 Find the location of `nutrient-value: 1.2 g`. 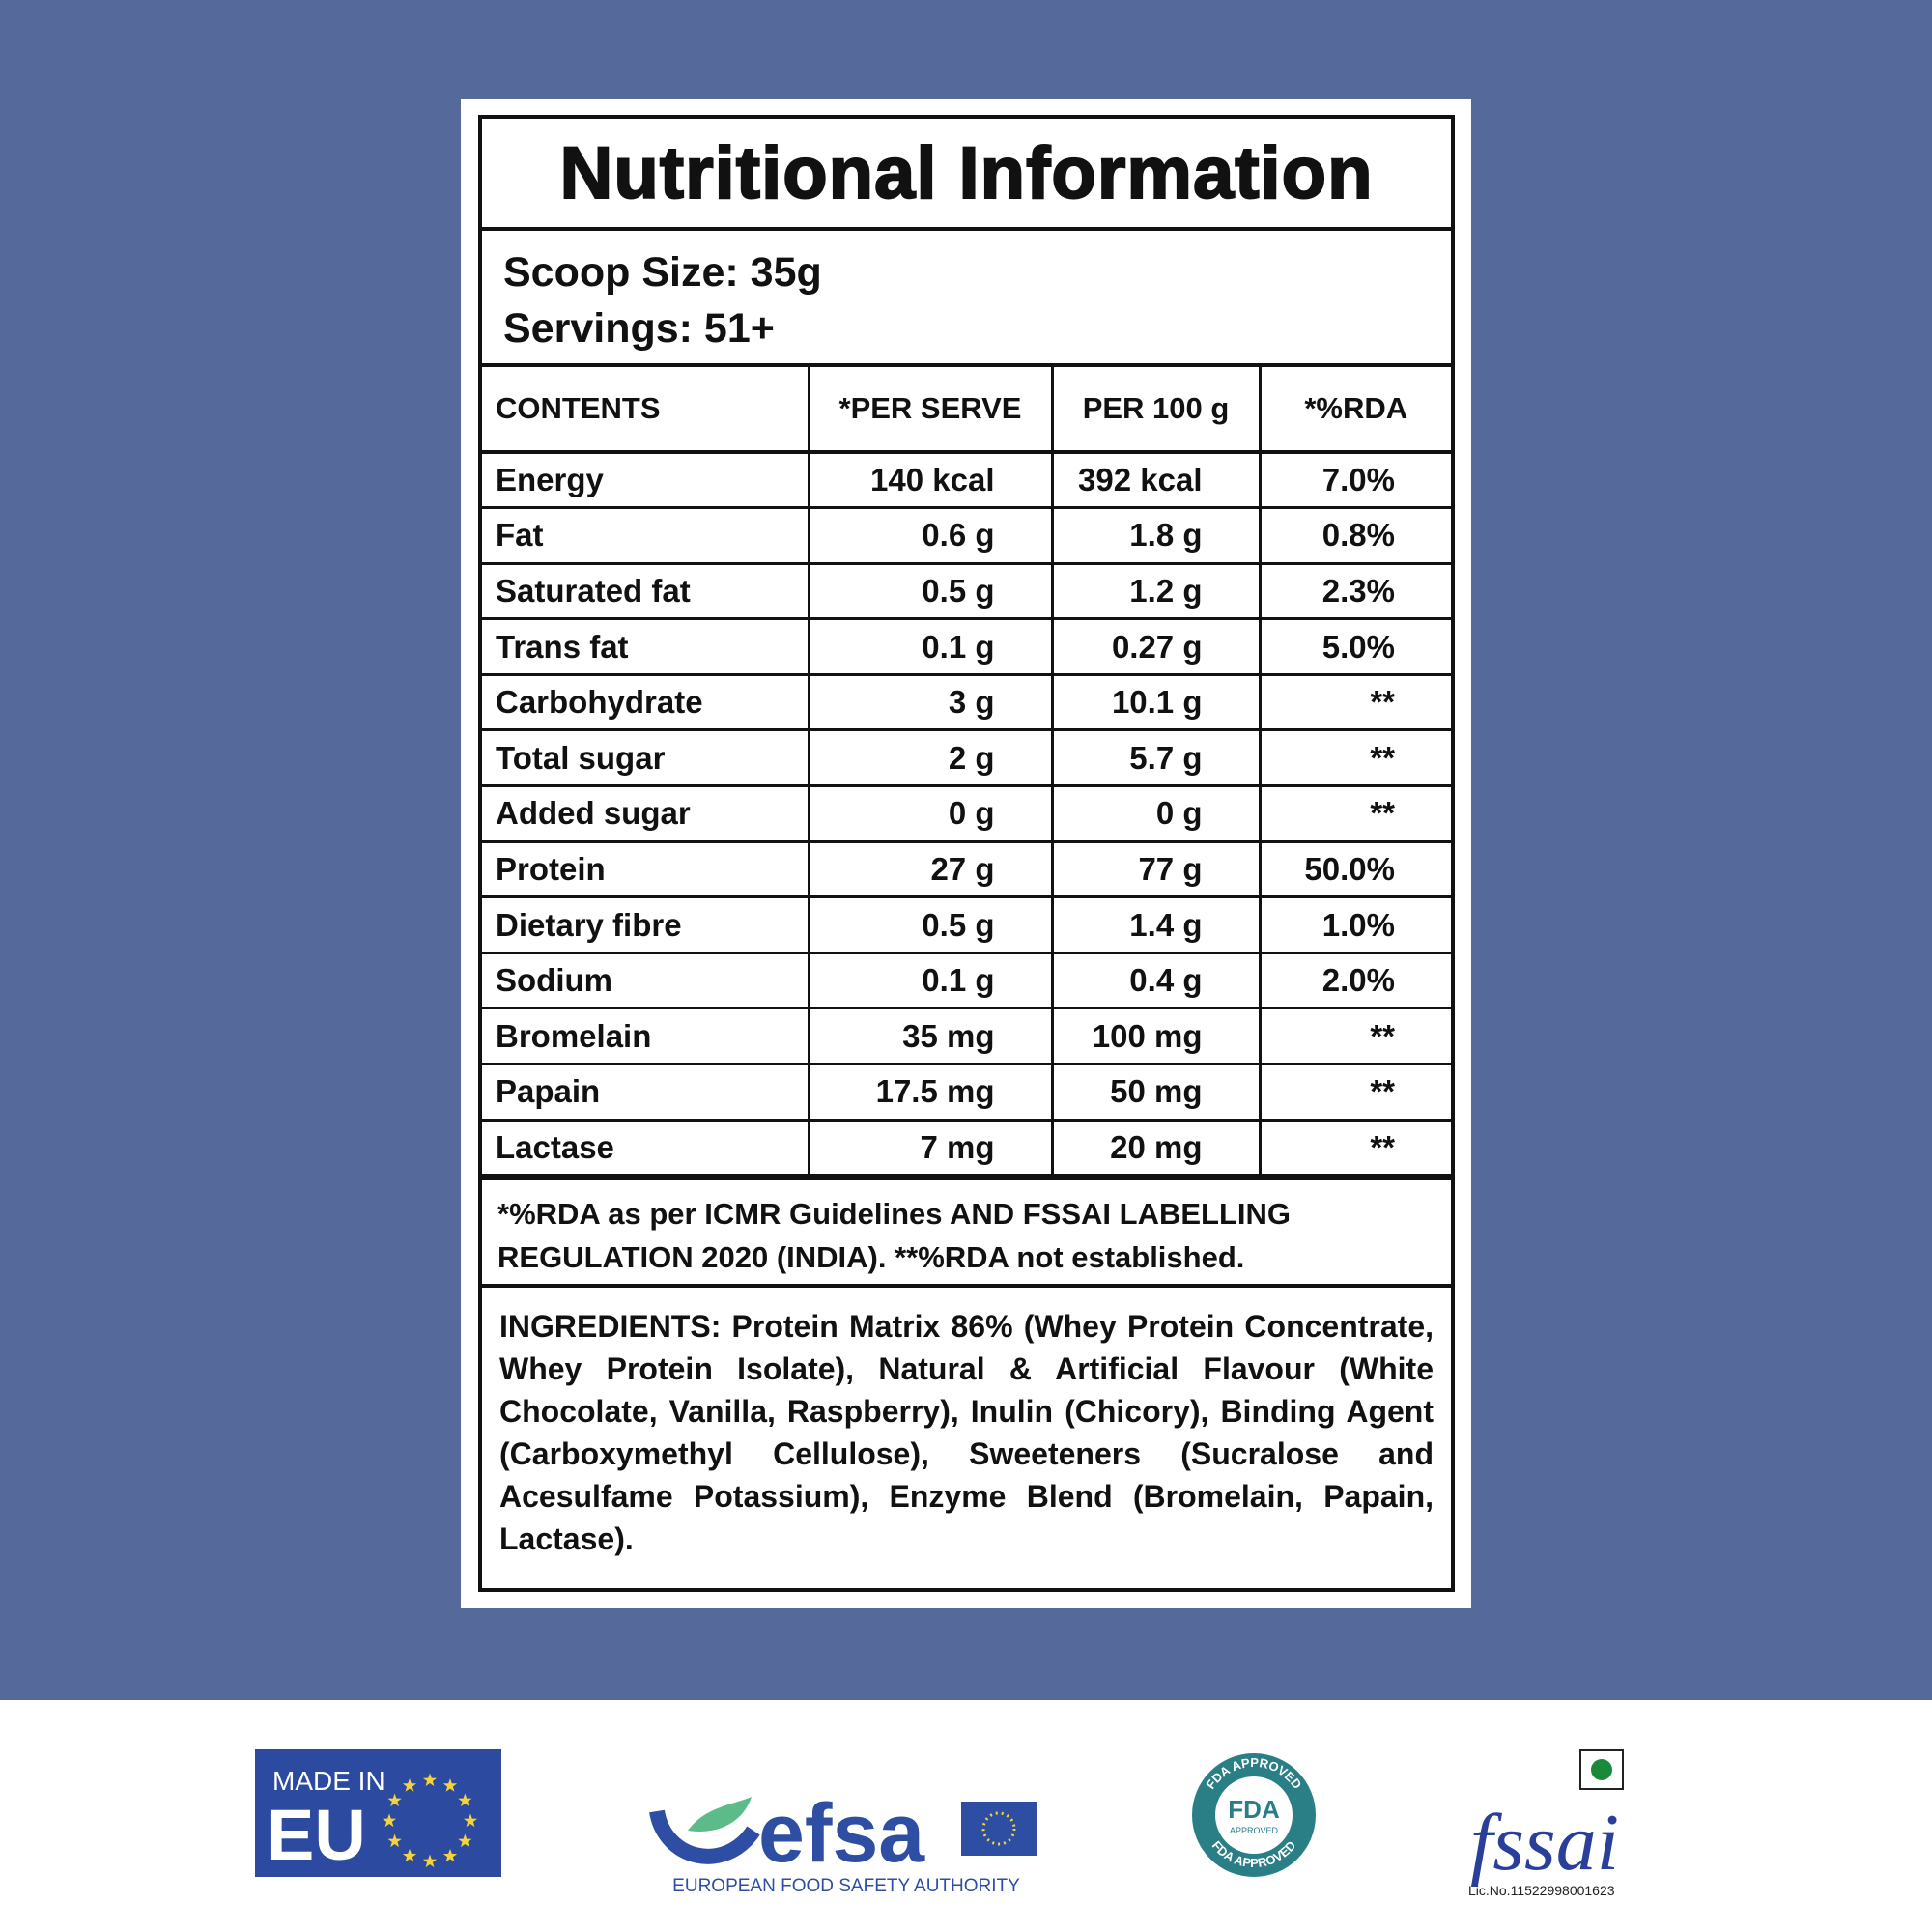

nutrient-value: 1.2 g is located at coordinates (1156, 591).